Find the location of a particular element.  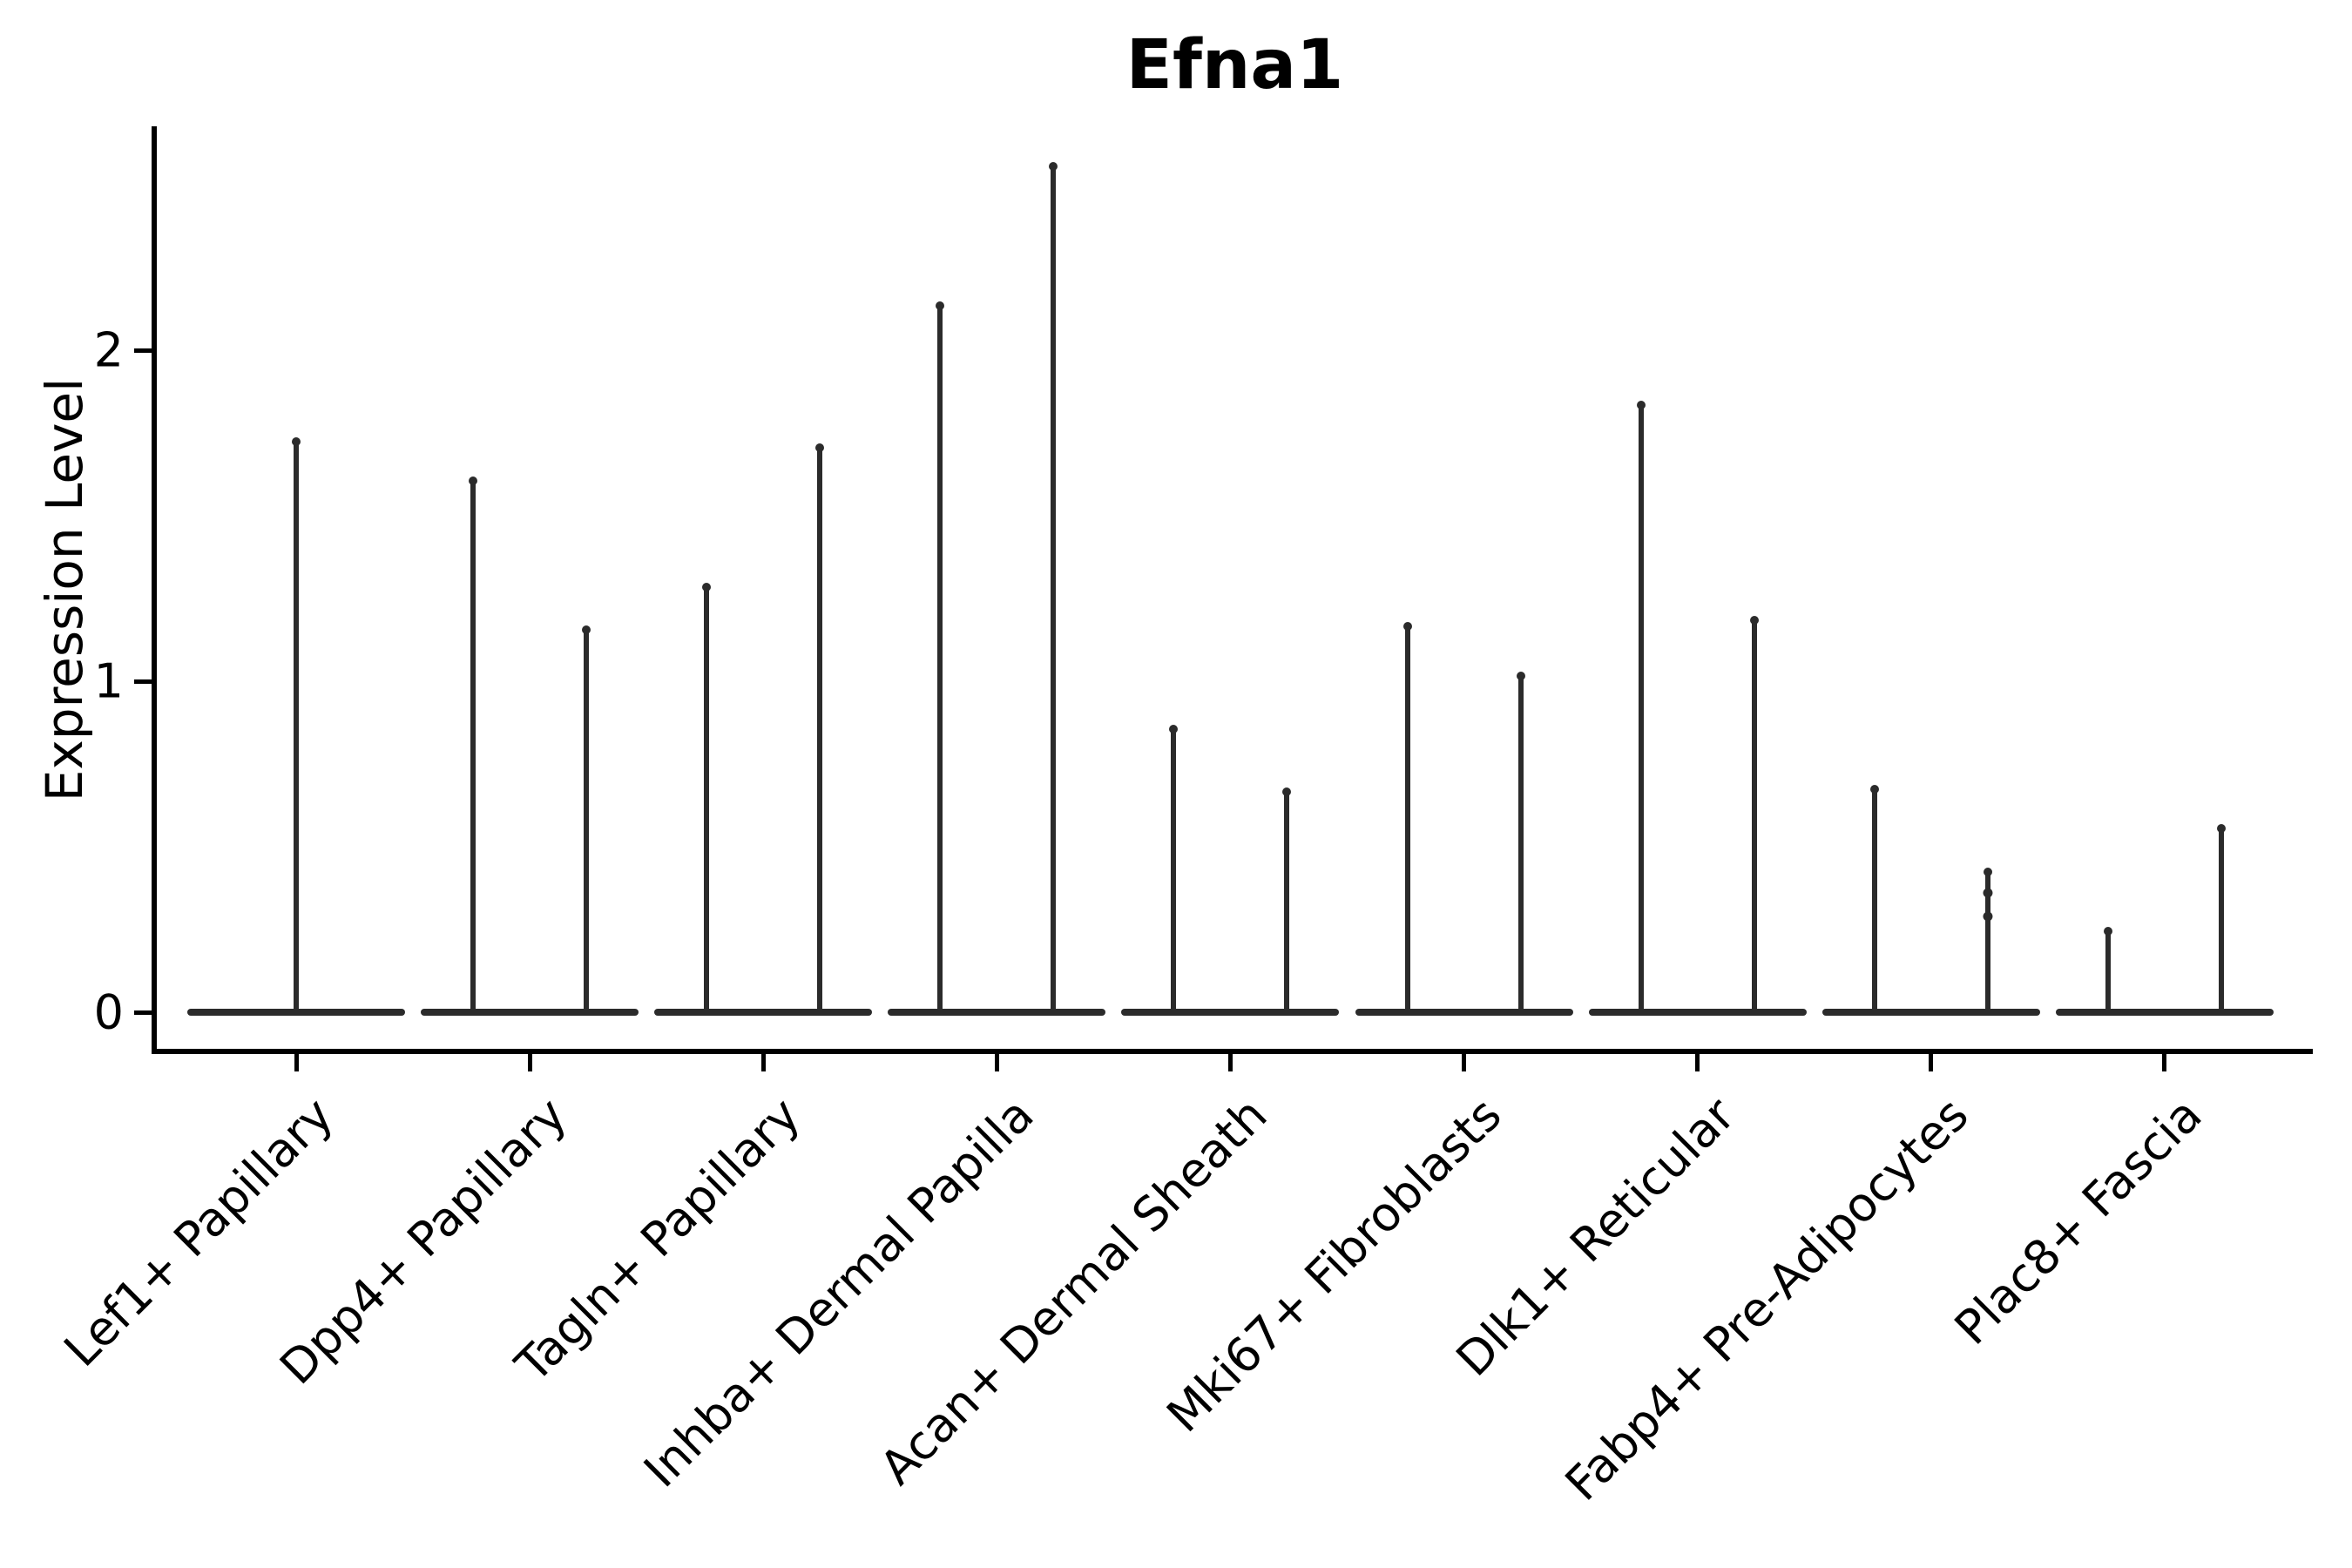

y-axis-label: Expression Level is located at coordinates (64, 589).